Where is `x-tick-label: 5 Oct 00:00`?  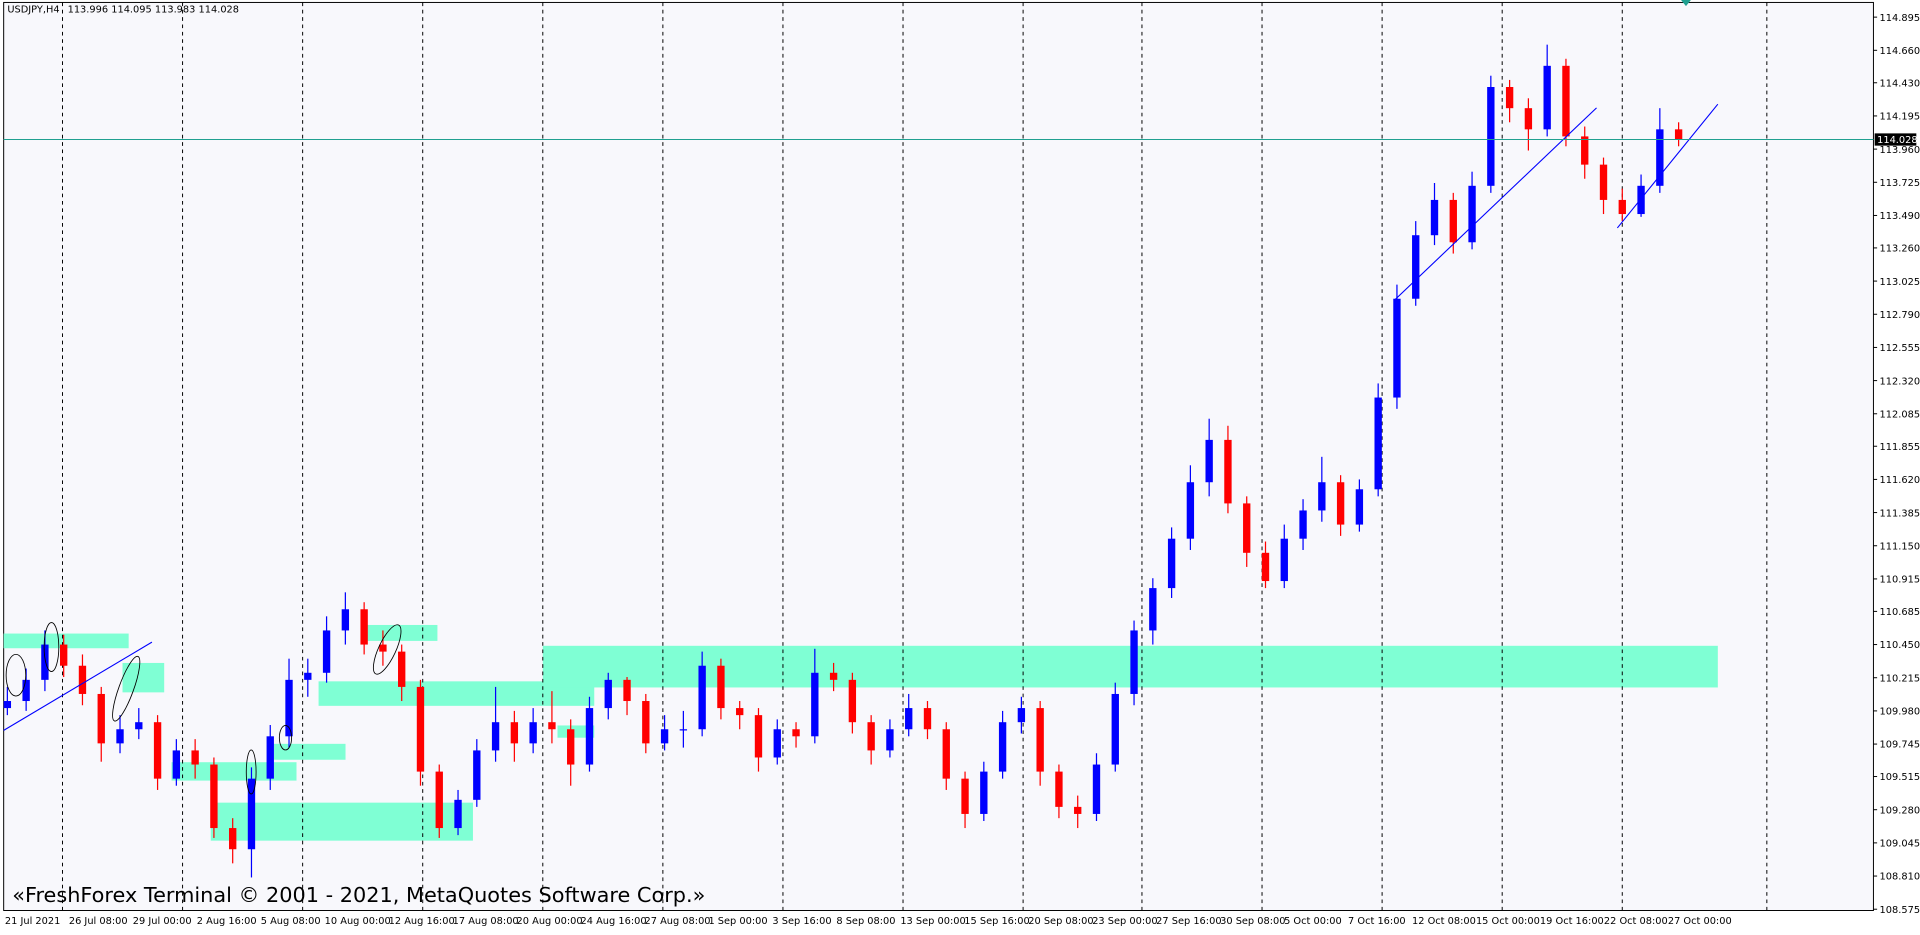 x-tick-label: 5 Oct 00:00 is located at coordinates (1313, 921).